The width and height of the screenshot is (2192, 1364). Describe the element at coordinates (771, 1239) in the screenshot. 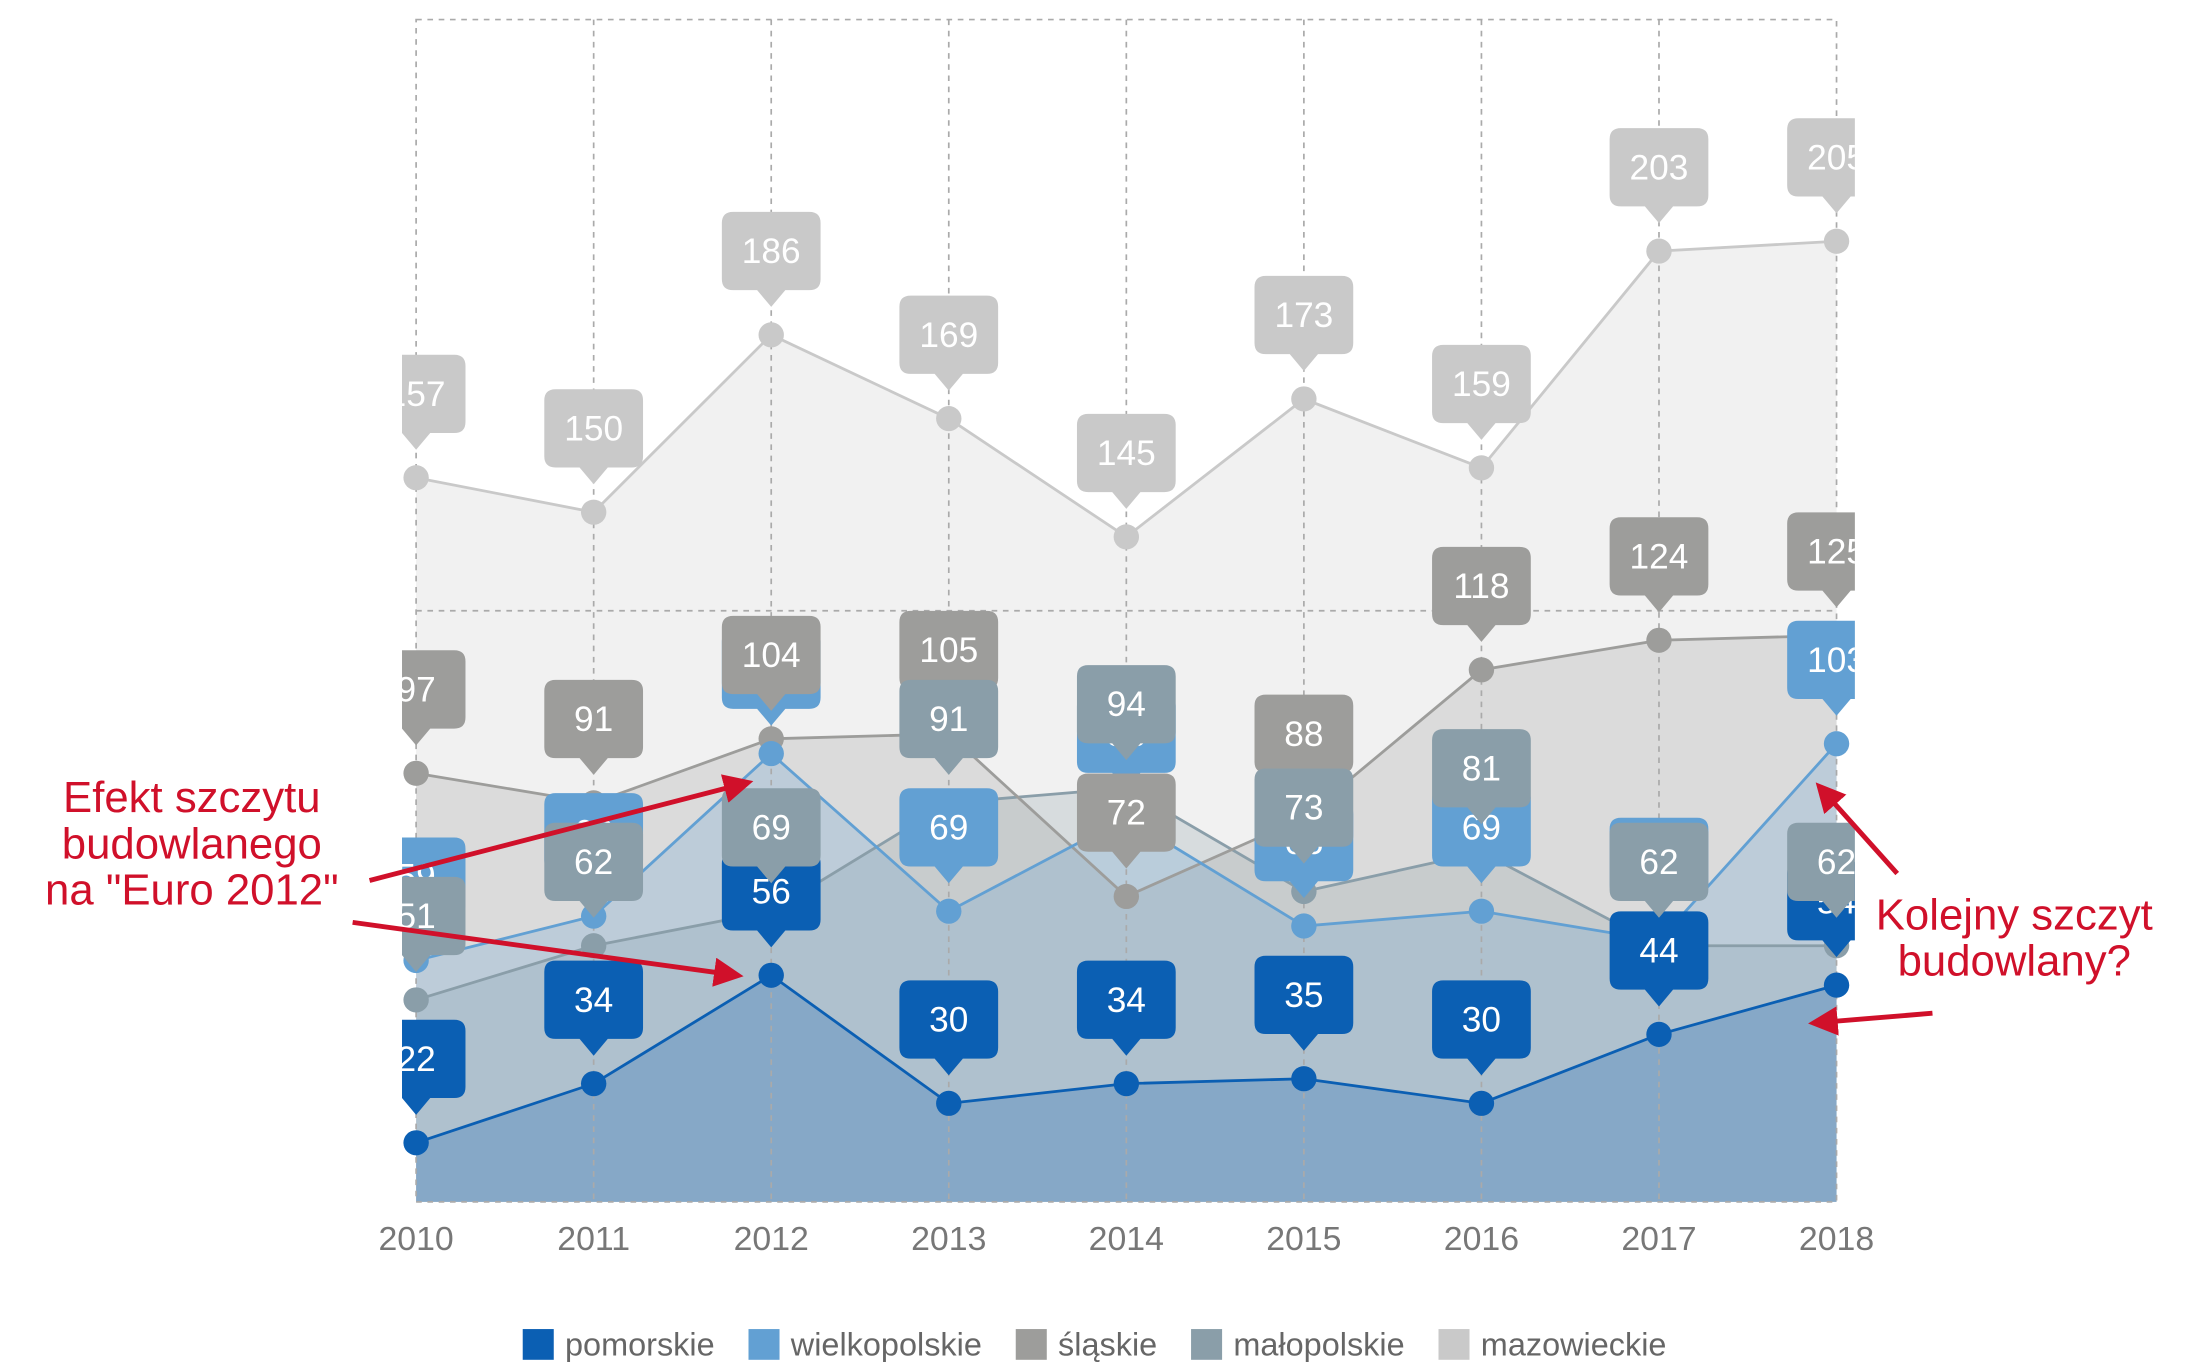

I see `x-tick-label: 2012` at that location.